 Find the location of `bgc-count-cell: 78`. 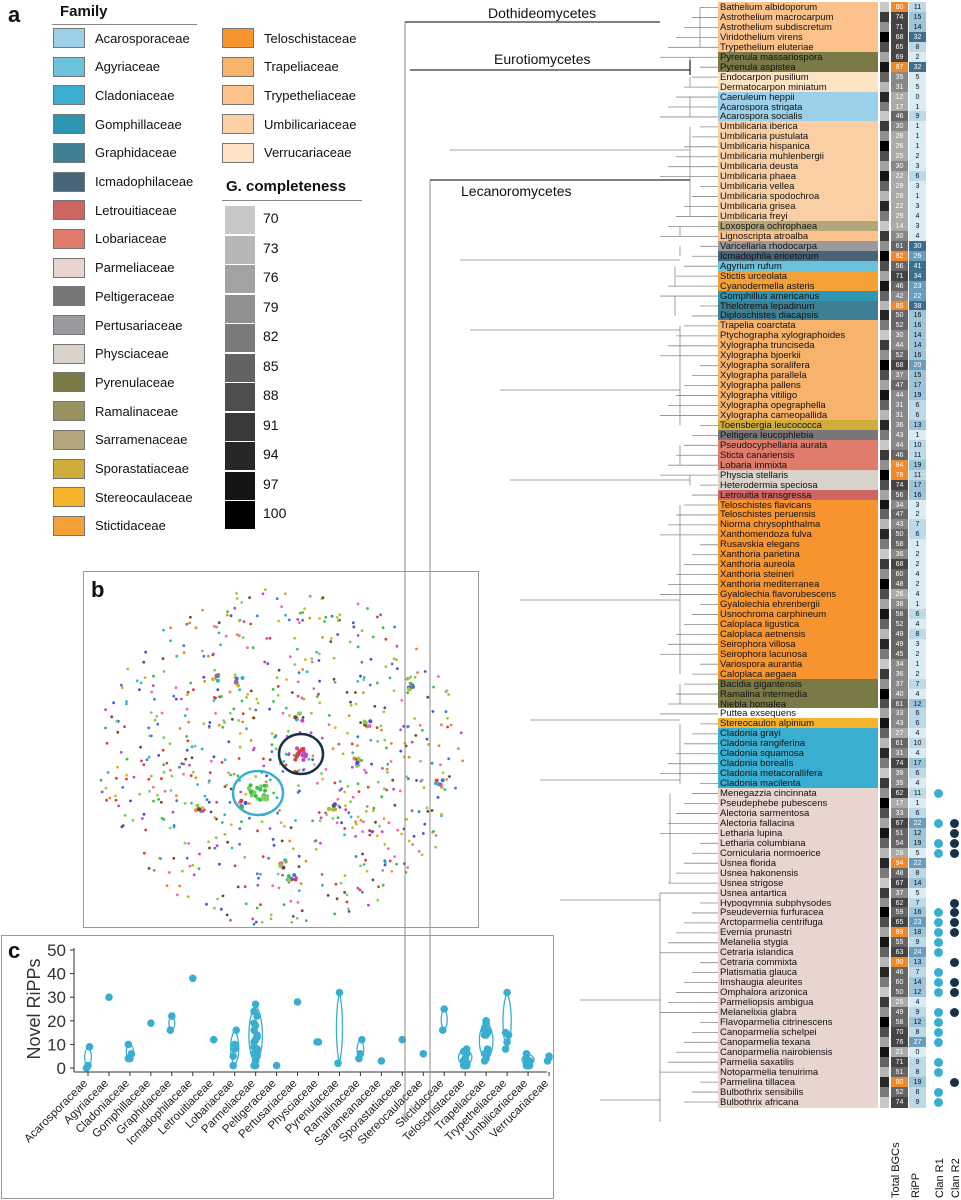

bgc-count-cell: 78 is located at coordinates (899, 475).